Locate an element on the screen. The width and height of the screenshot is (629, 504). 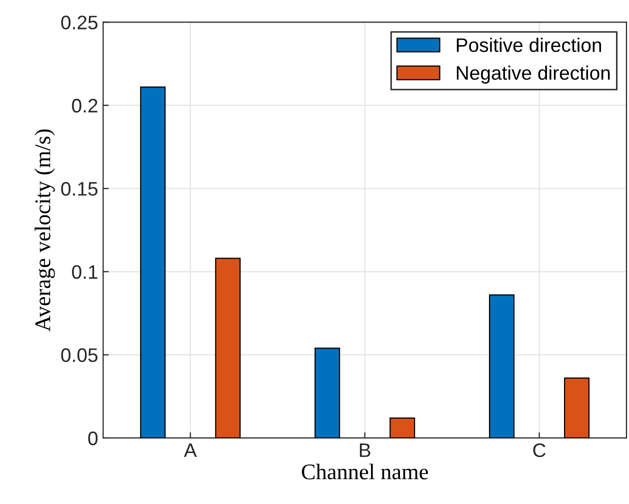
x-tick-label: A is located at coordinates (190, 450).